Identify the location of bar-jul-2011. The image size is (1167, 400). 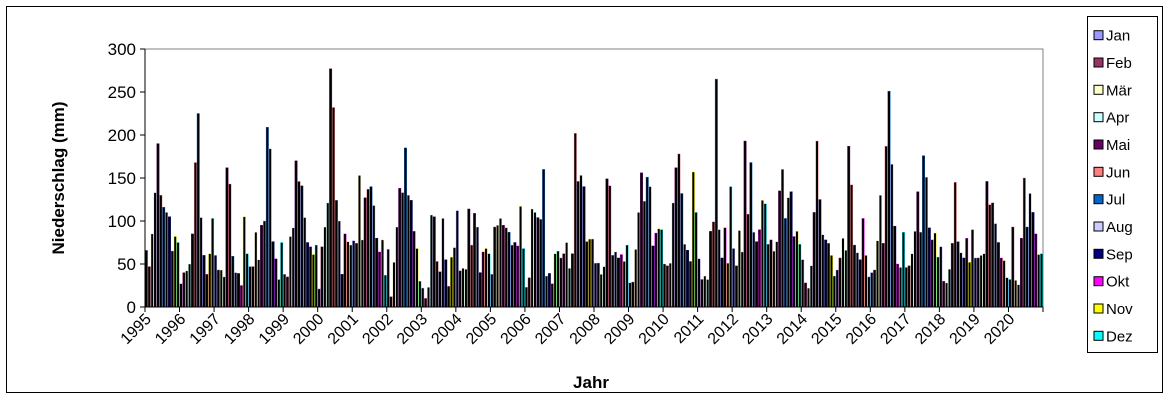
(716, 193).